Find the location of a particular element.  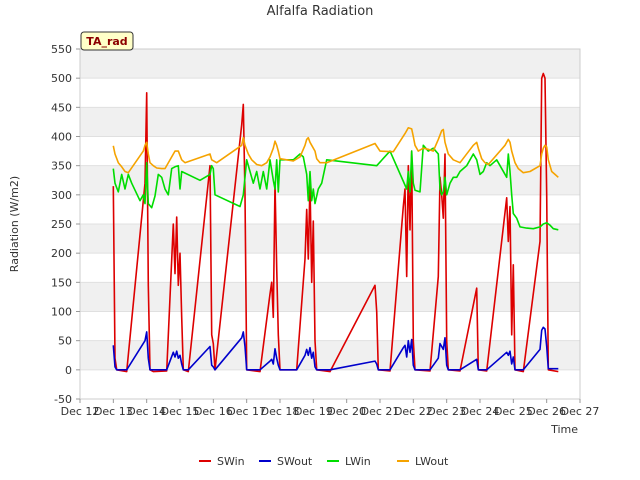

legend-item-swin: SWin is located at coordinates (222, 461).